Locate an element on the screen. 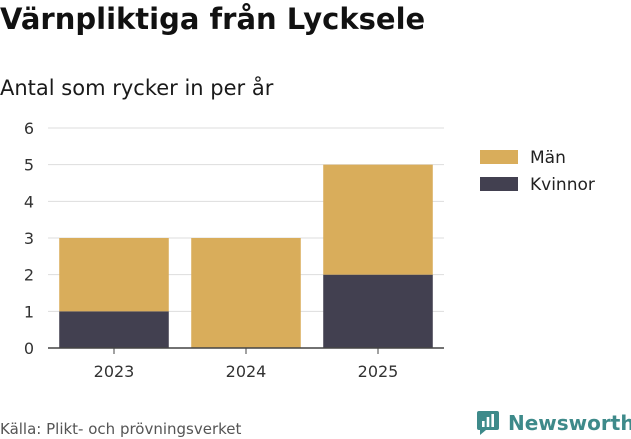 The width and height of the screenshot is (631, 439). bar-män-2024 is located at coordinates (246, 293).